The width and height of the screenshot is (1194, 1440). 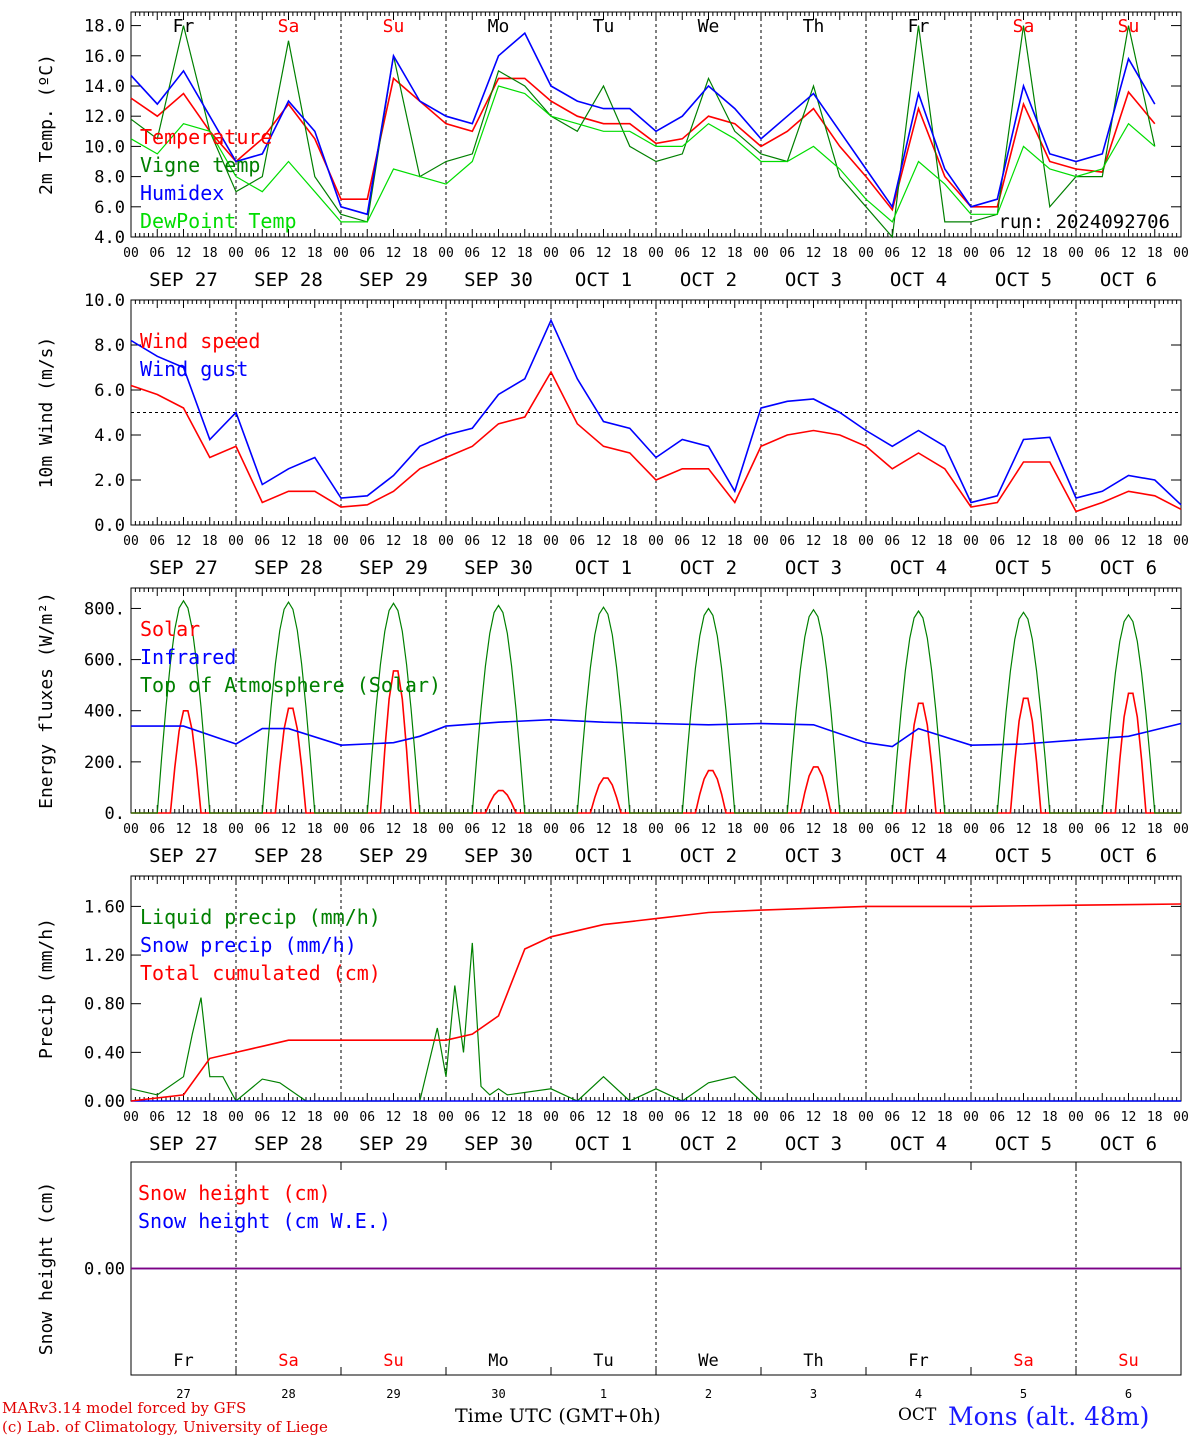 What do you see at coordinates (813, 280) in the screenshot?
I see `date-label: OCT 3` at bounding box center [813, 280].